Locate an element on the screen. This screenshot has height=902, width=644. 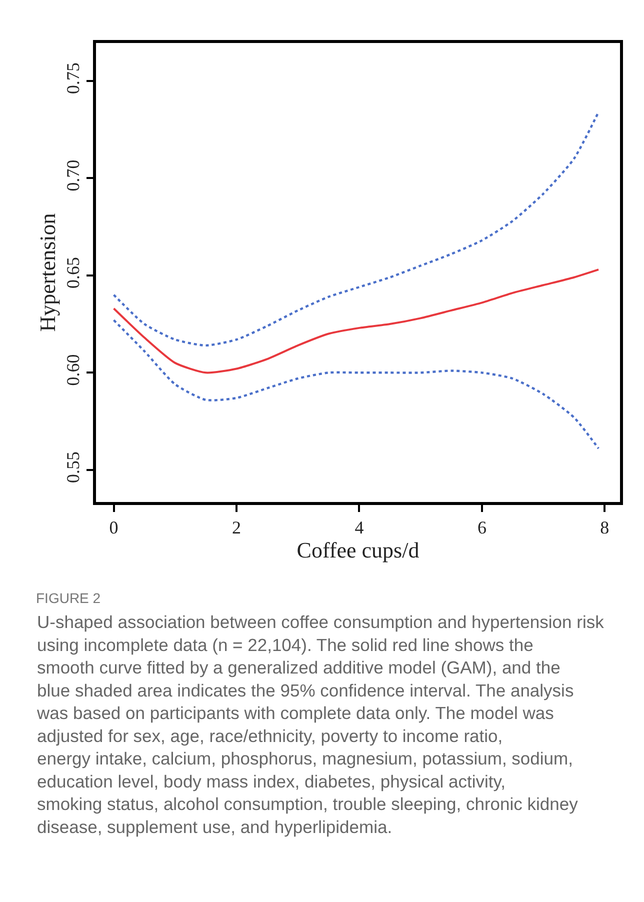
x-tick-label: 0 is located at coordinates (113, 527).